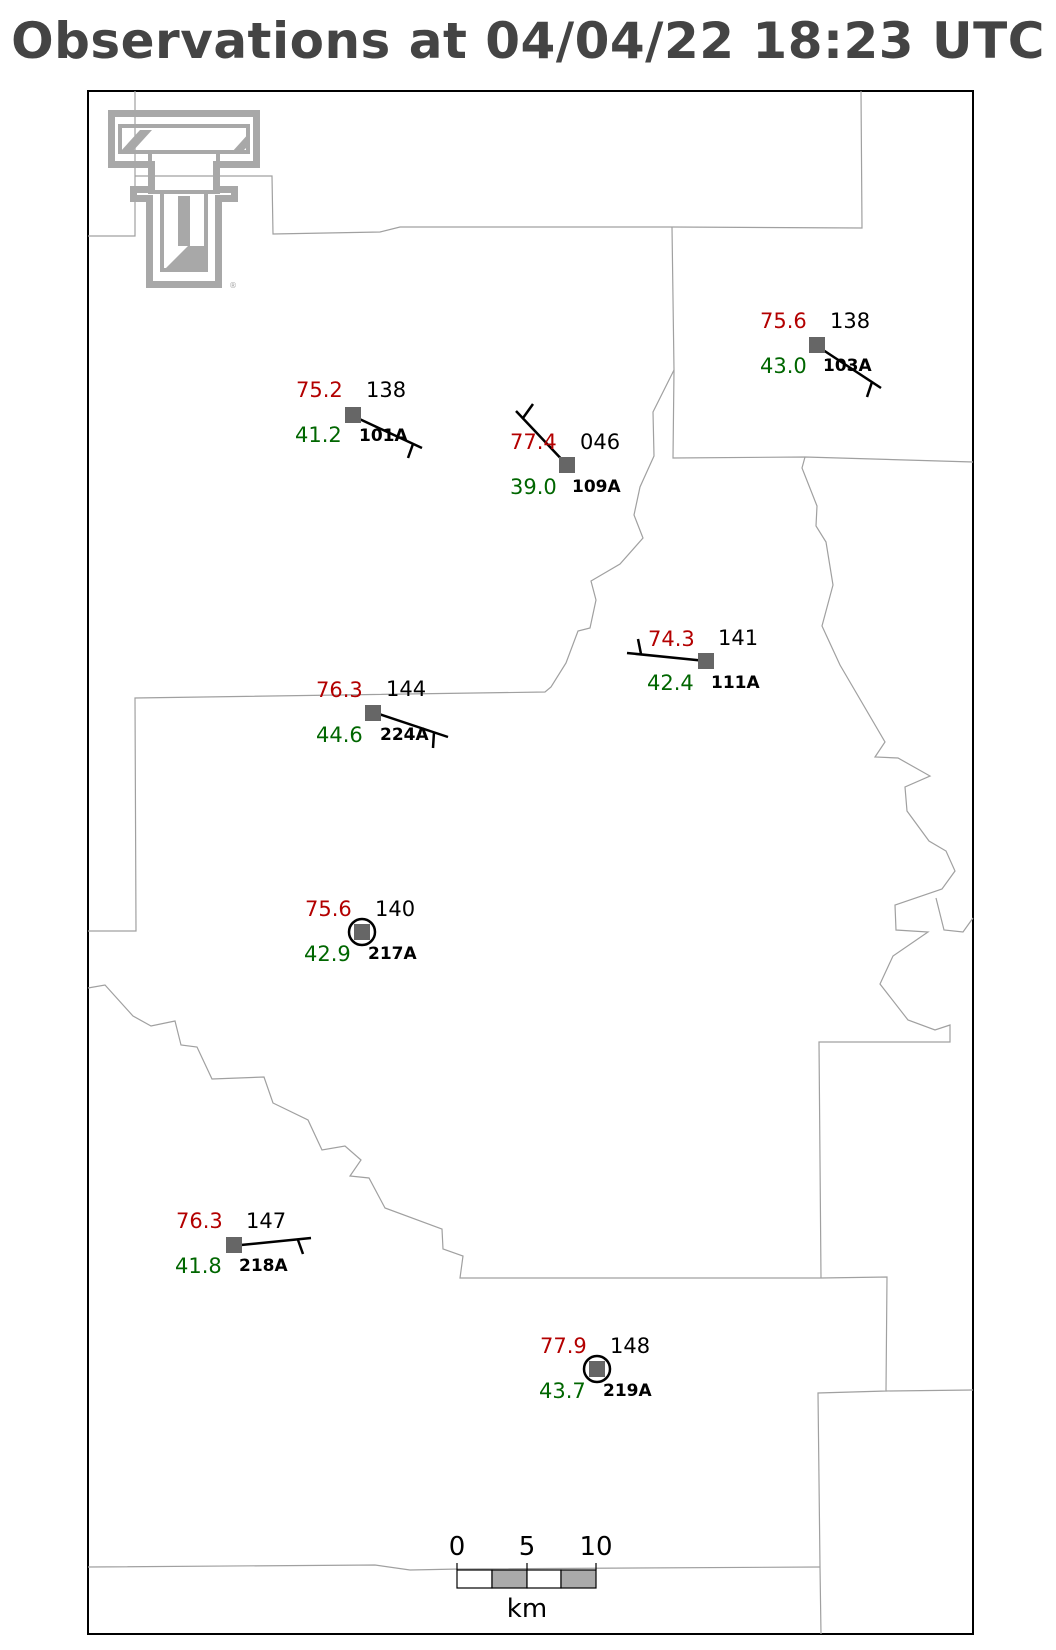 This screenshot has width=1056, height=1650. What do you see at coordinates (406, 689) in the screenshot?
I see `pressure-label: 144` at bounding box center [406, 689].